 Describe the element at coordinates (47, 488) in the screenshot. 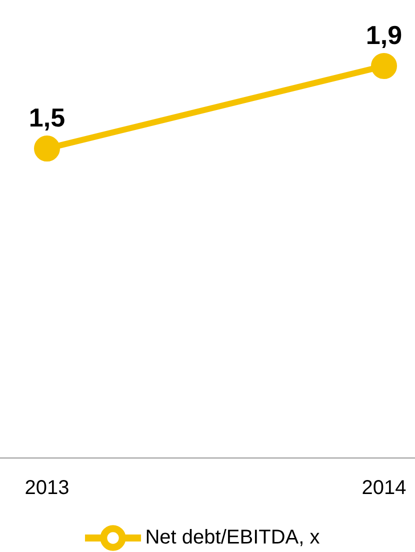

I see `x-tick-label: 2013` at that location.